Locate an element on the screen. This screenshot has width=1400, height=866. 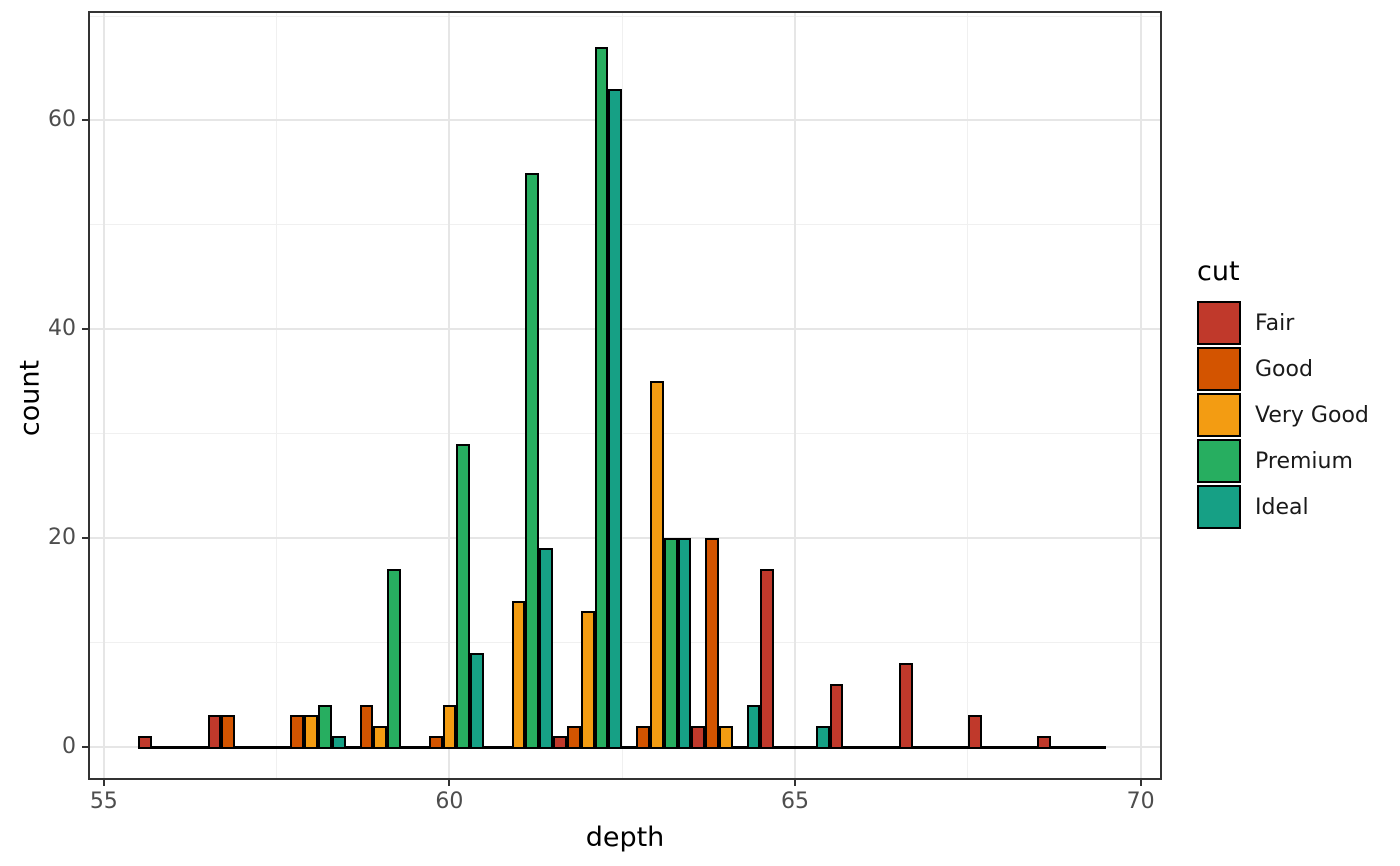
legend-item-good: Good is located at coordinates (1283, 369).